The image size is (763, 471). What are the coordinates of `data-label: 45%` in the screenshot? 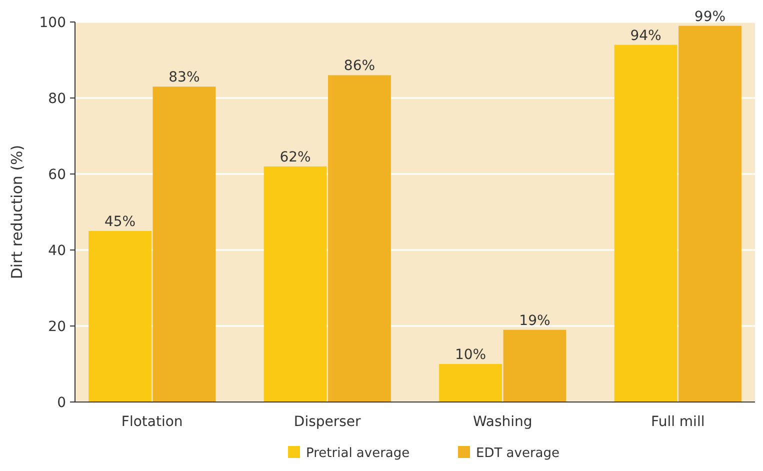 It's located at (120, 222).